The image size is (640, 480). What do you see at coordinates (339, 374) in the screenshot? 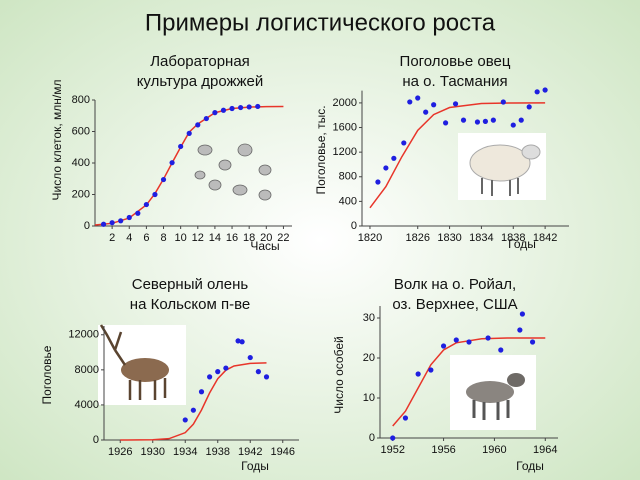
I see `y-axis-label: Число особей` at bounding box center [339, 374].